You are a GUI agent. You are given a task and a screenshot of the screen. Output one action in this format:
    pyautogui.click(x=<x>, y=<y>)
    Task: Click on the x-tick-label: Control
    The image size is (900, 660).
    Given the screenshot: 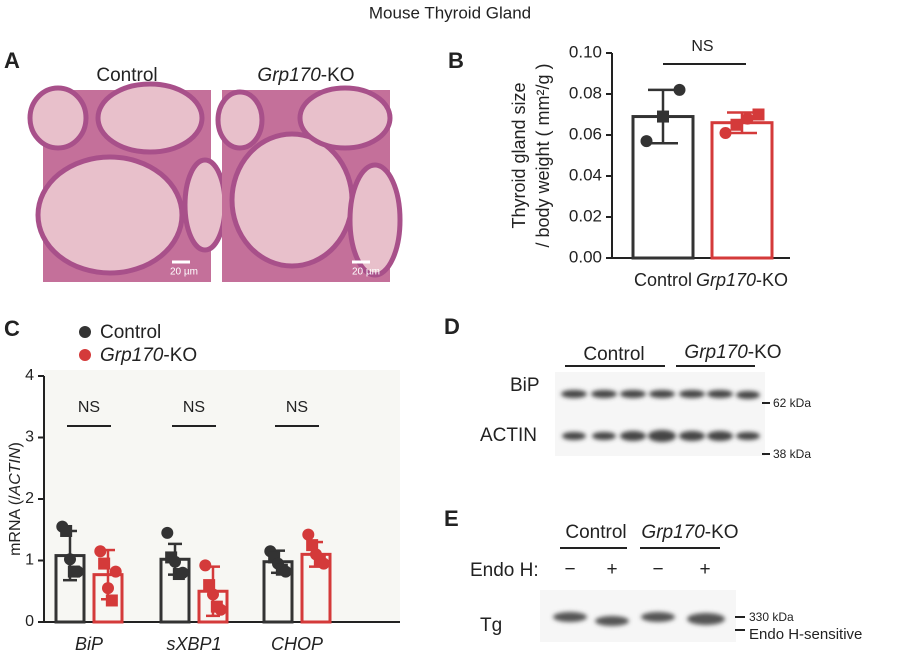 What is the action you would take?
    pyautogui.click(x=663, y=280)
    